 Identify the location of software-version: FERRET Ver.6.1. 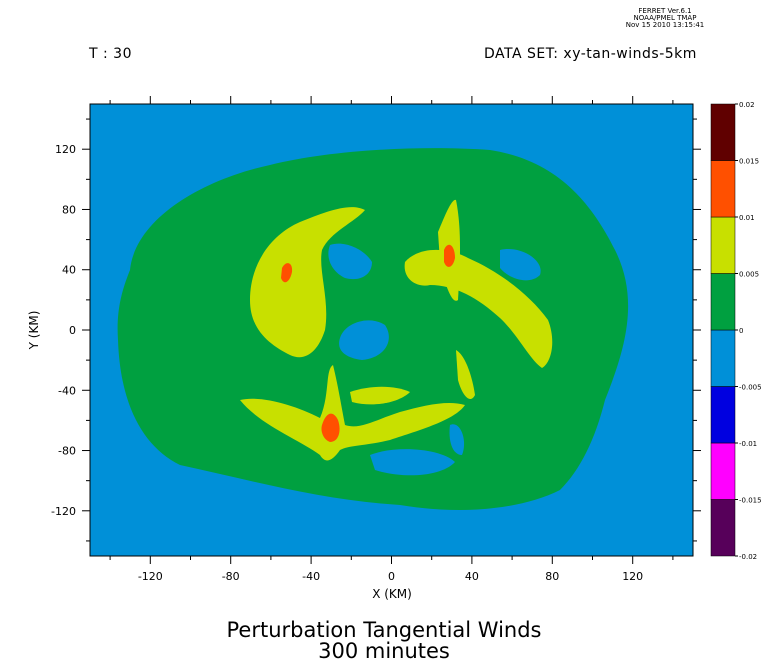
(665, 11).